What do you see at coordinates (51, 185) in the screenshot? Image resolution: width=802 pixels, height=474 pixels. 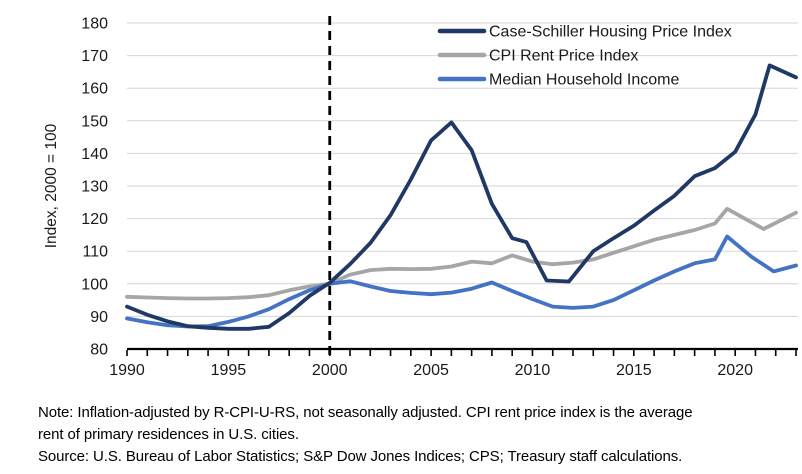 I see `y-axis-title: Index, 2000 = 100` at bounding box center [51, 185].